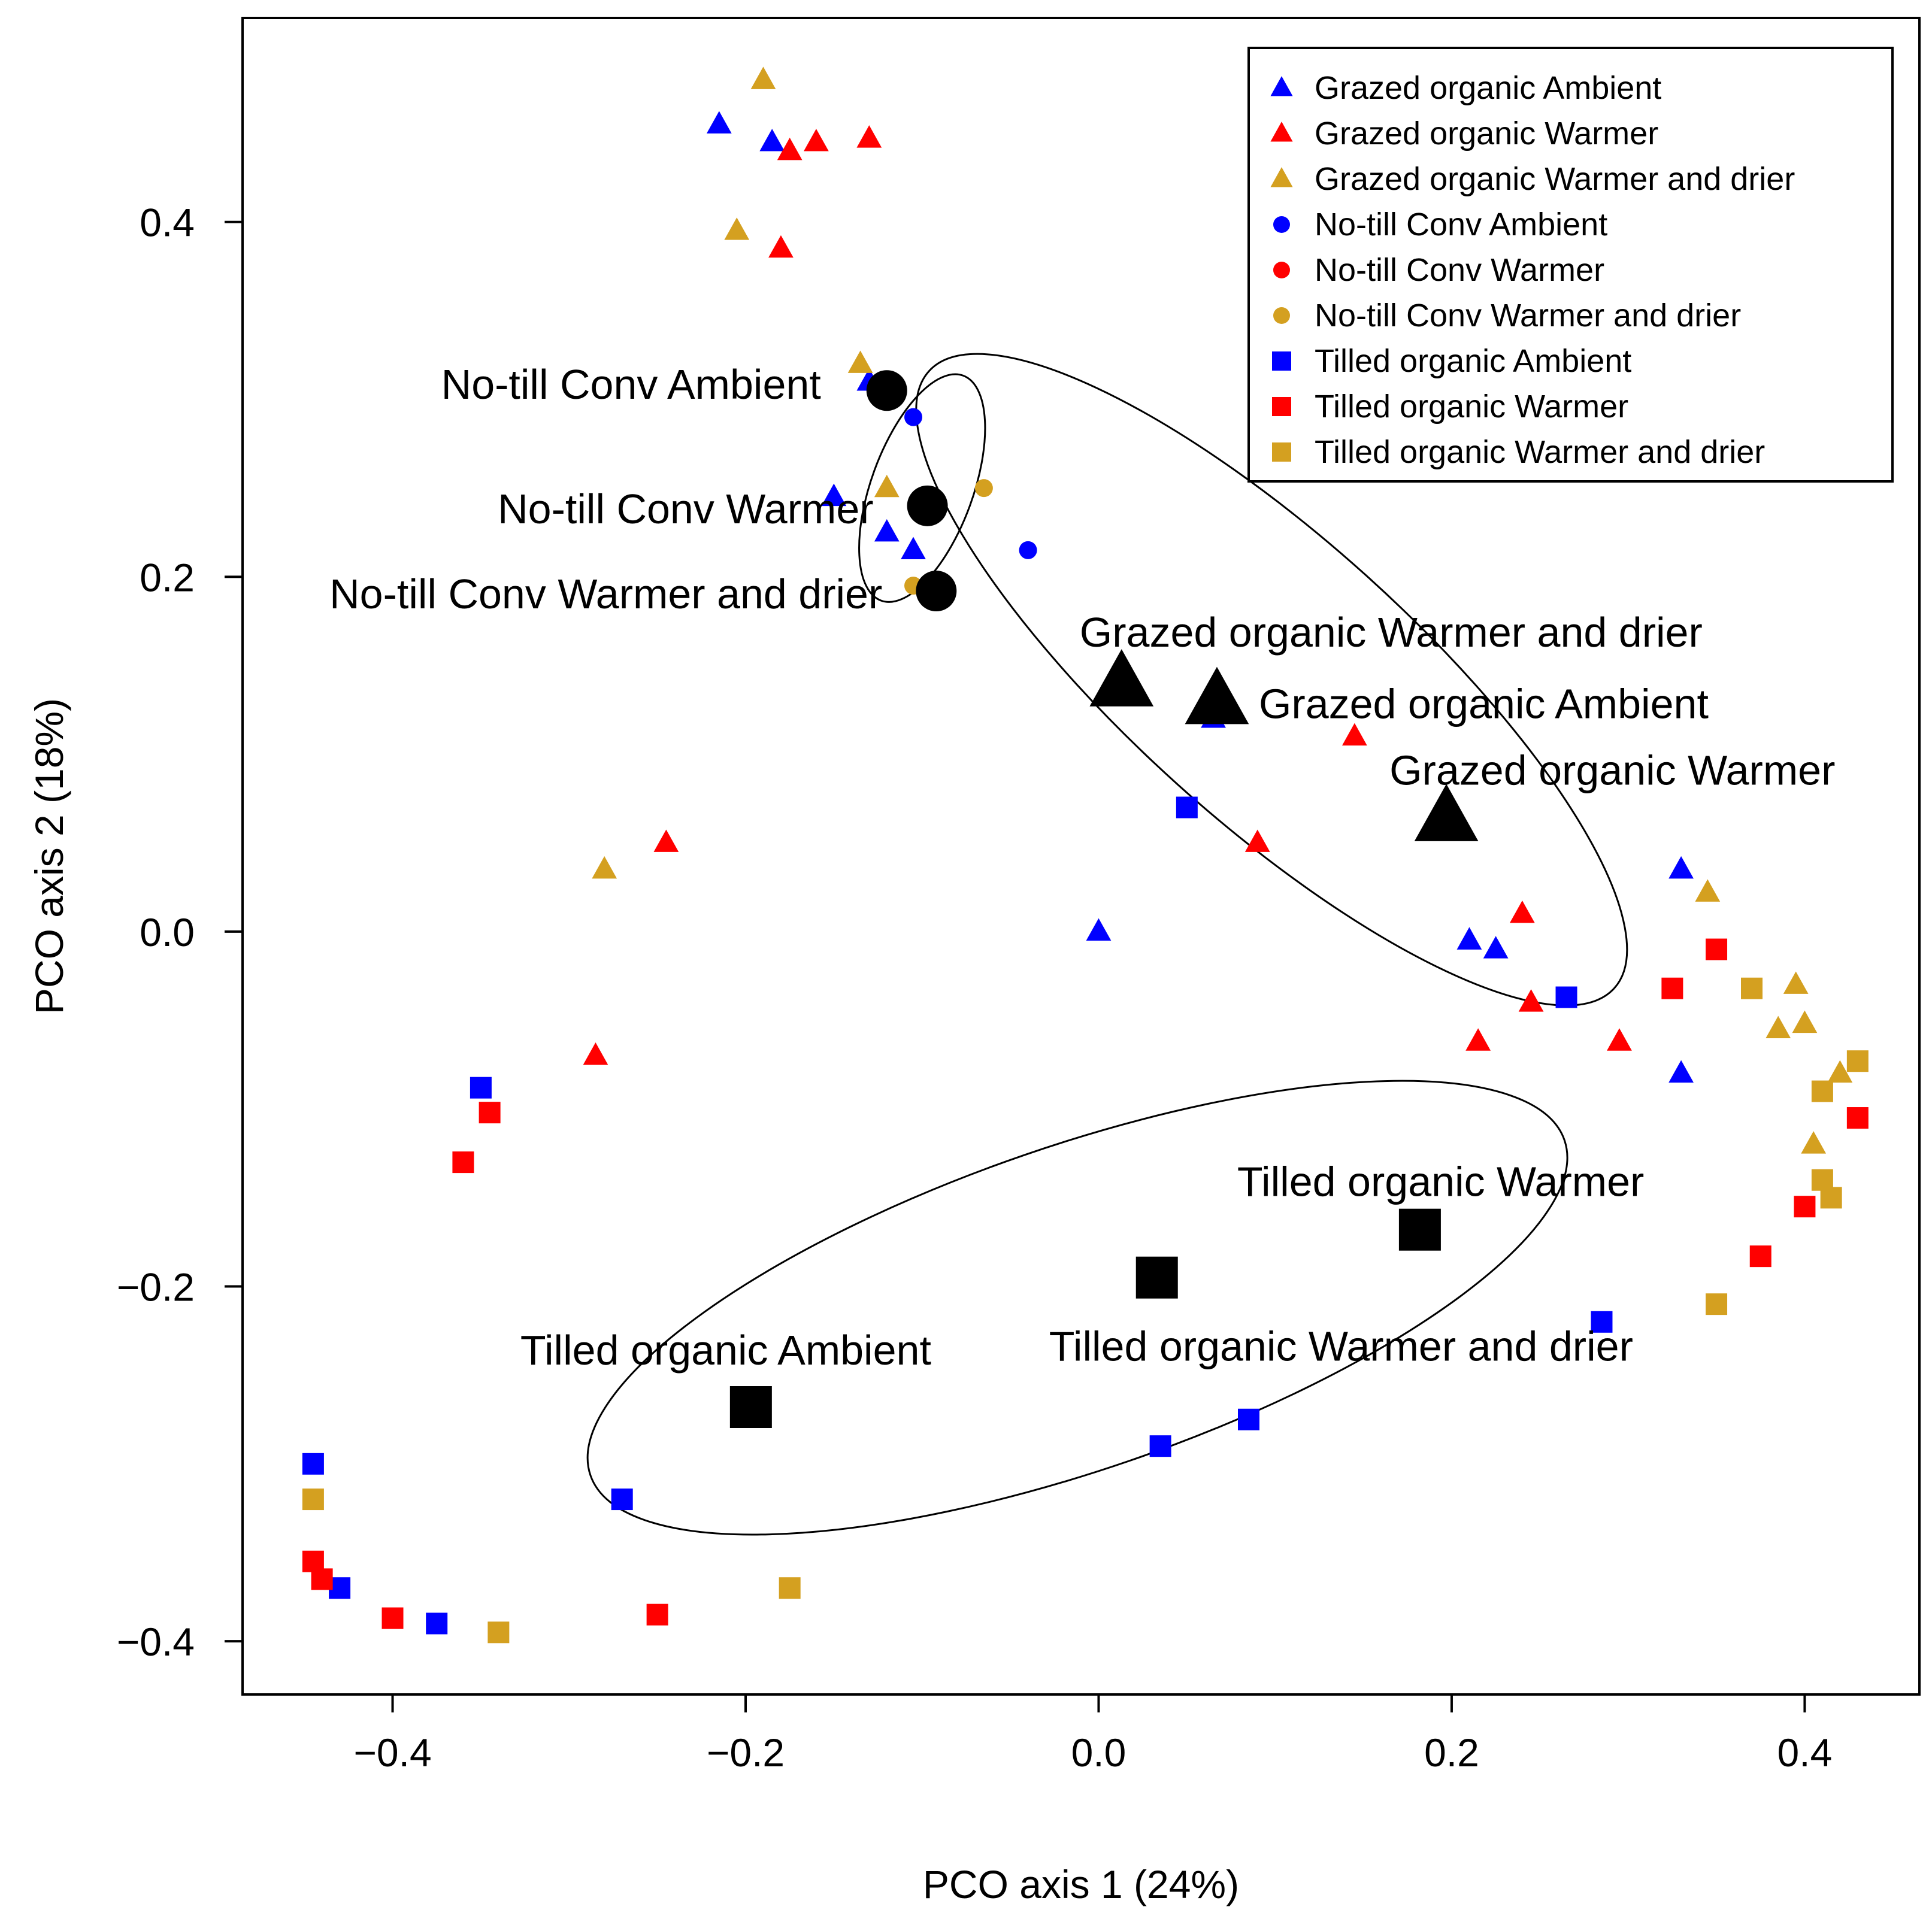  Describe the element at coordinates (1612, 770) in the screenshot. I see `centroid-label-grazed-organic-warmer: Grazed organic Warmer` at that location.